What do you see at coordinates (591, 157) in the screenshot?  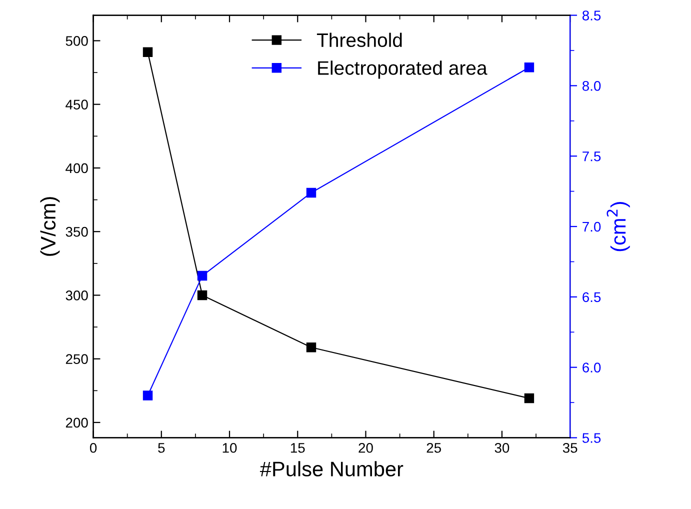 I see `y2-tick-label: 7.5` at bounding box center [591, 157].